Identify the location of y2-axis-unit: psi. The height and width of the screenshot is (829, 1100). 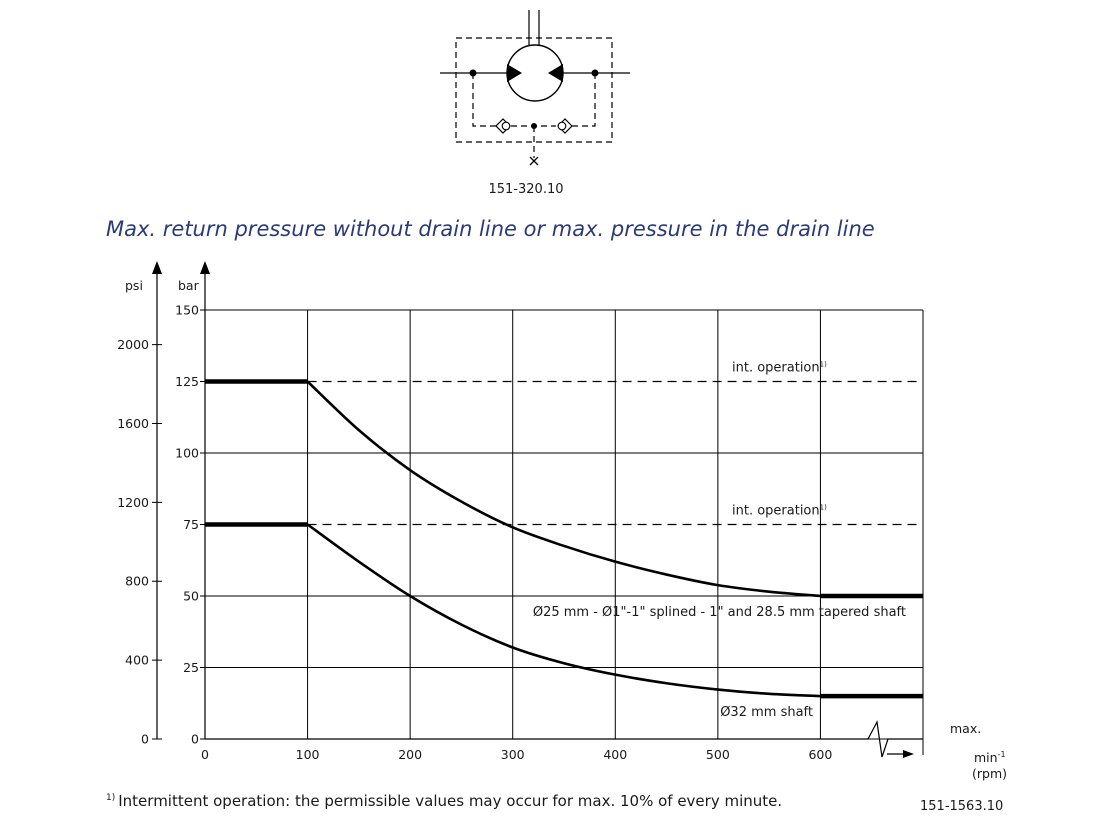
(134, 285).